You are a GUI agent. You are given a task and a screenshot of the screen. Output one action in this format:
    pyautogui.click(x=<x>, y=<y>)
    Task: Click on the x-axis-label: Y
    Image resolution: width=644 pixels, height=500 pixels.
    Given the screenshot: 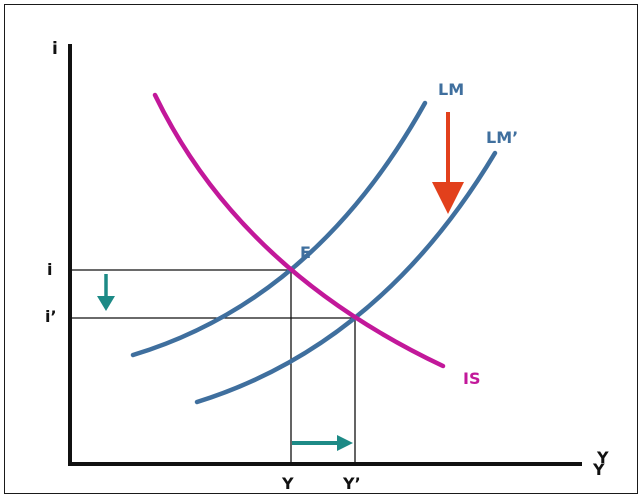 What is the action you would take?
    pyautogui.click(x=602, y=457)
    